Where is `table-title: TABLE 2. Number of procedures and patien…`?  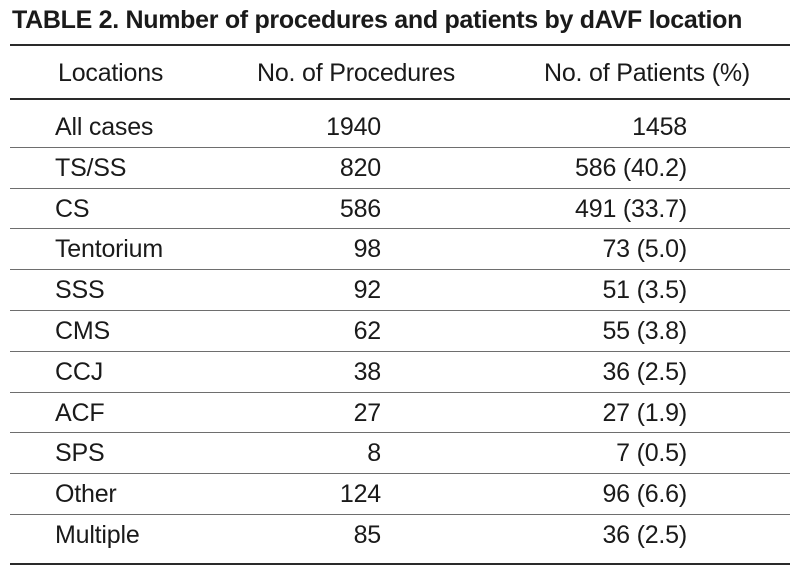
table-title: TABLE 2. Number of procedures and patien… is located at coordinates (377, 20).